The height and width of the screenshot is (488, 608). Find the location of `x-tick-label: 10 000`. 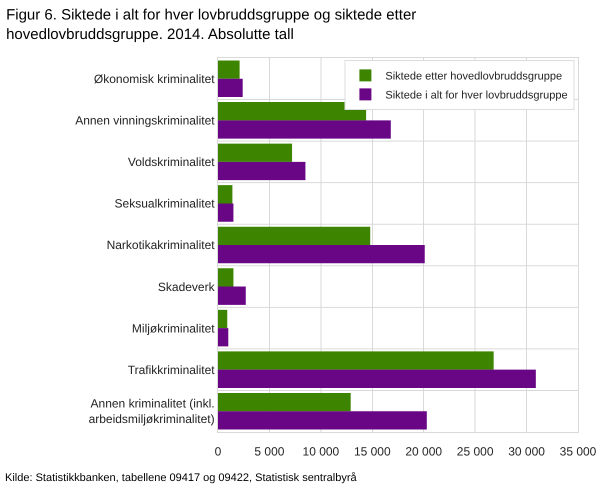

x-tick-label: 10 000 is located at coordinates (321, 451).